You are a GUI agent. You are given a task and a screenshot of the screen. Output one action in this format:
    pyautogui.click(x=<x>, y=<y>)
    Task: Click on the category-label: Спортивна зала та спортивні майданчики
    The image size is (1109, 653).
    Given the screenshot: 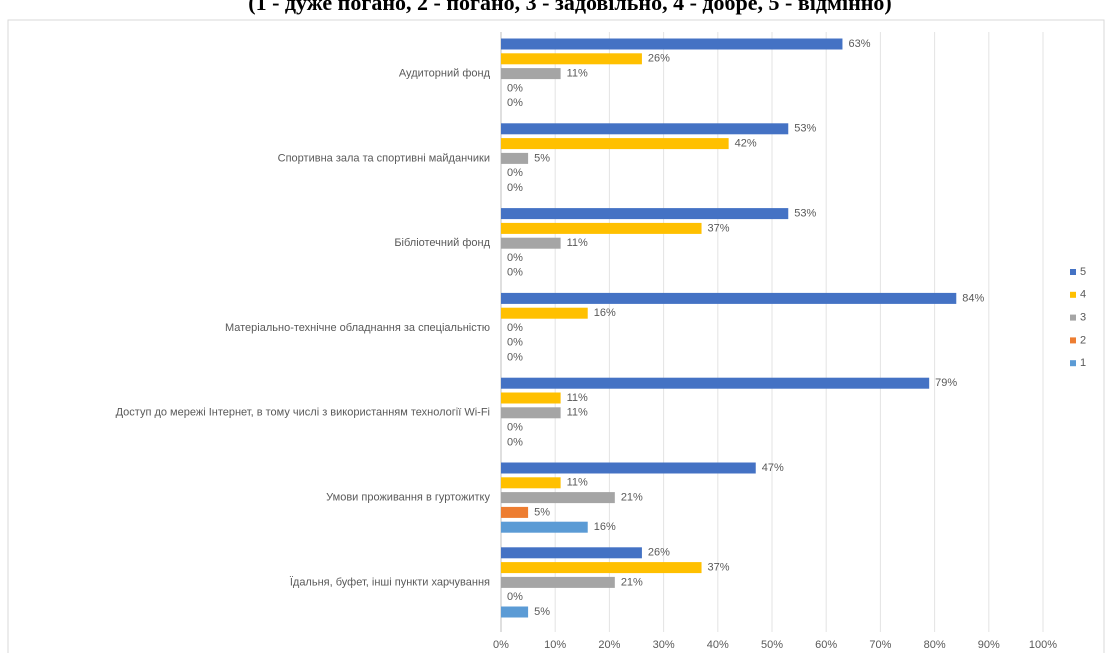 What is the action you would take?
    pyautogui.click(x=384, y=158)
    